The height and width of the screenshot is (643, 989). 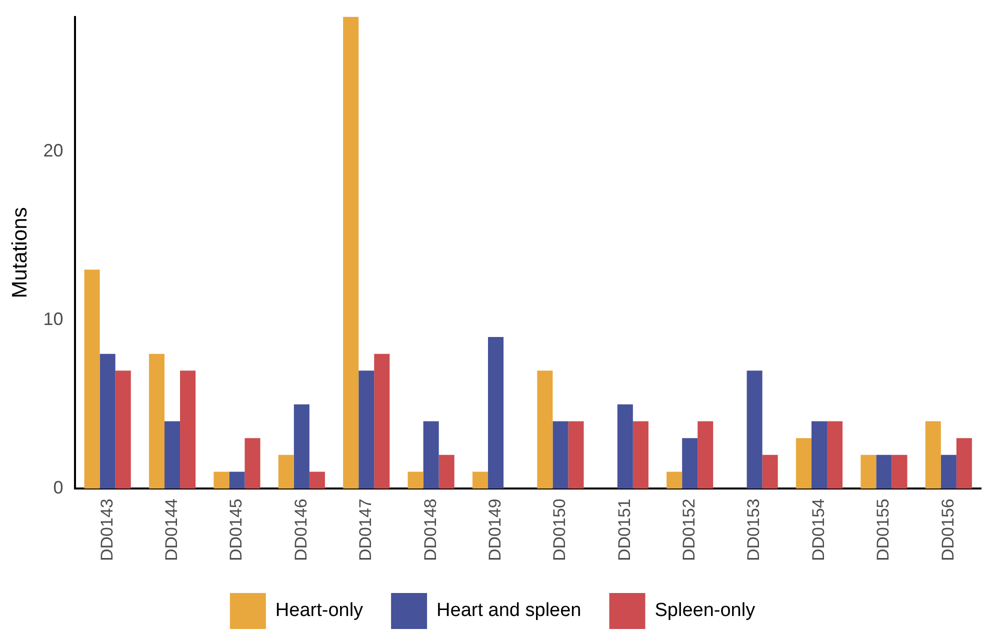 I want to click on x-tick-label: DD0154, so click(x=818, y=530).